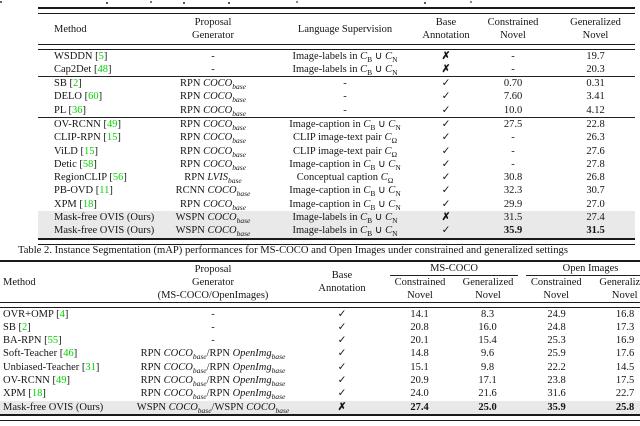  I want to click on generalized-novel-cell: 0.31, so click(595, 84).